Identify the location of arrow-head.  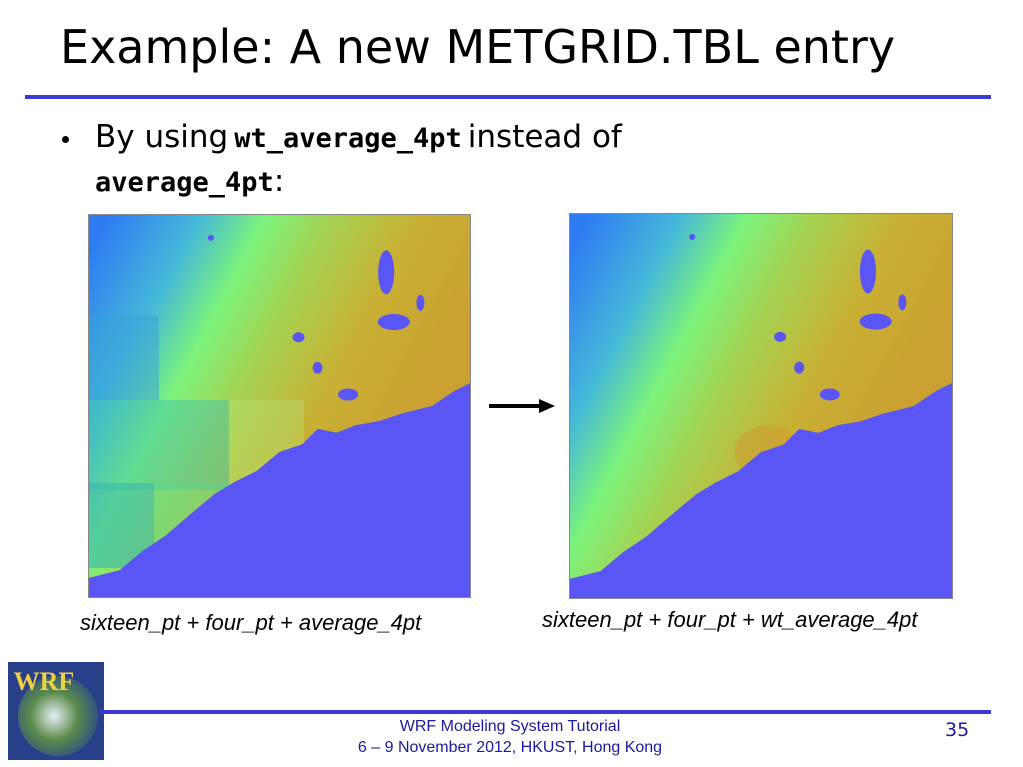
(547, 406).